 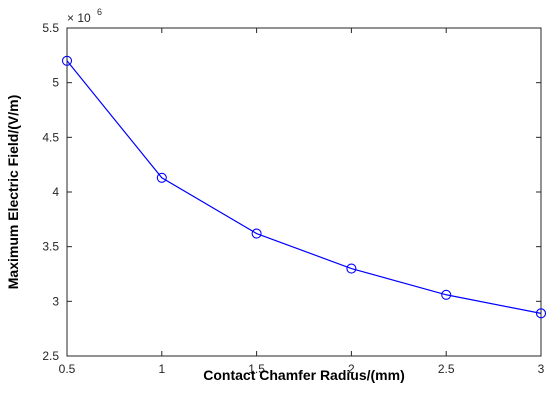 I want to click on y-axis-label: Maximum Electric Field/(V/m), so click(x=13, y=192).